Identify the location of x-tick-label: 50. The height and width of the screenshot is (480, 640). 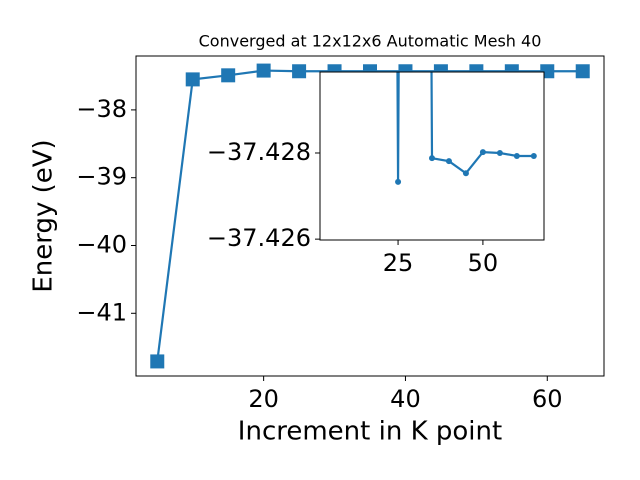
(483, 263).